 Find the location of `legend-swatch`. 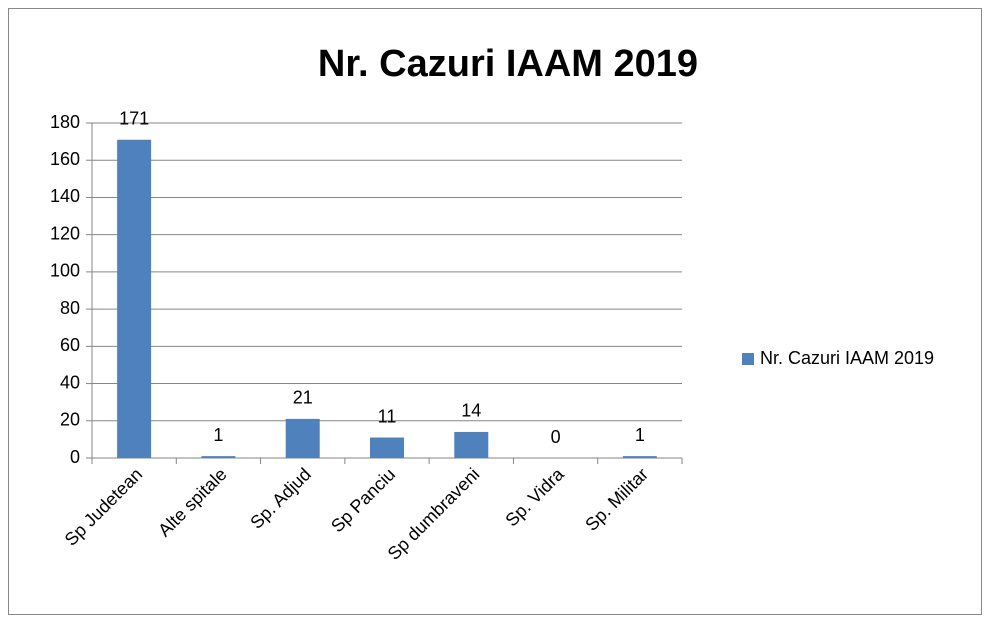

legend-swatch is located at coordinates (748, 359).